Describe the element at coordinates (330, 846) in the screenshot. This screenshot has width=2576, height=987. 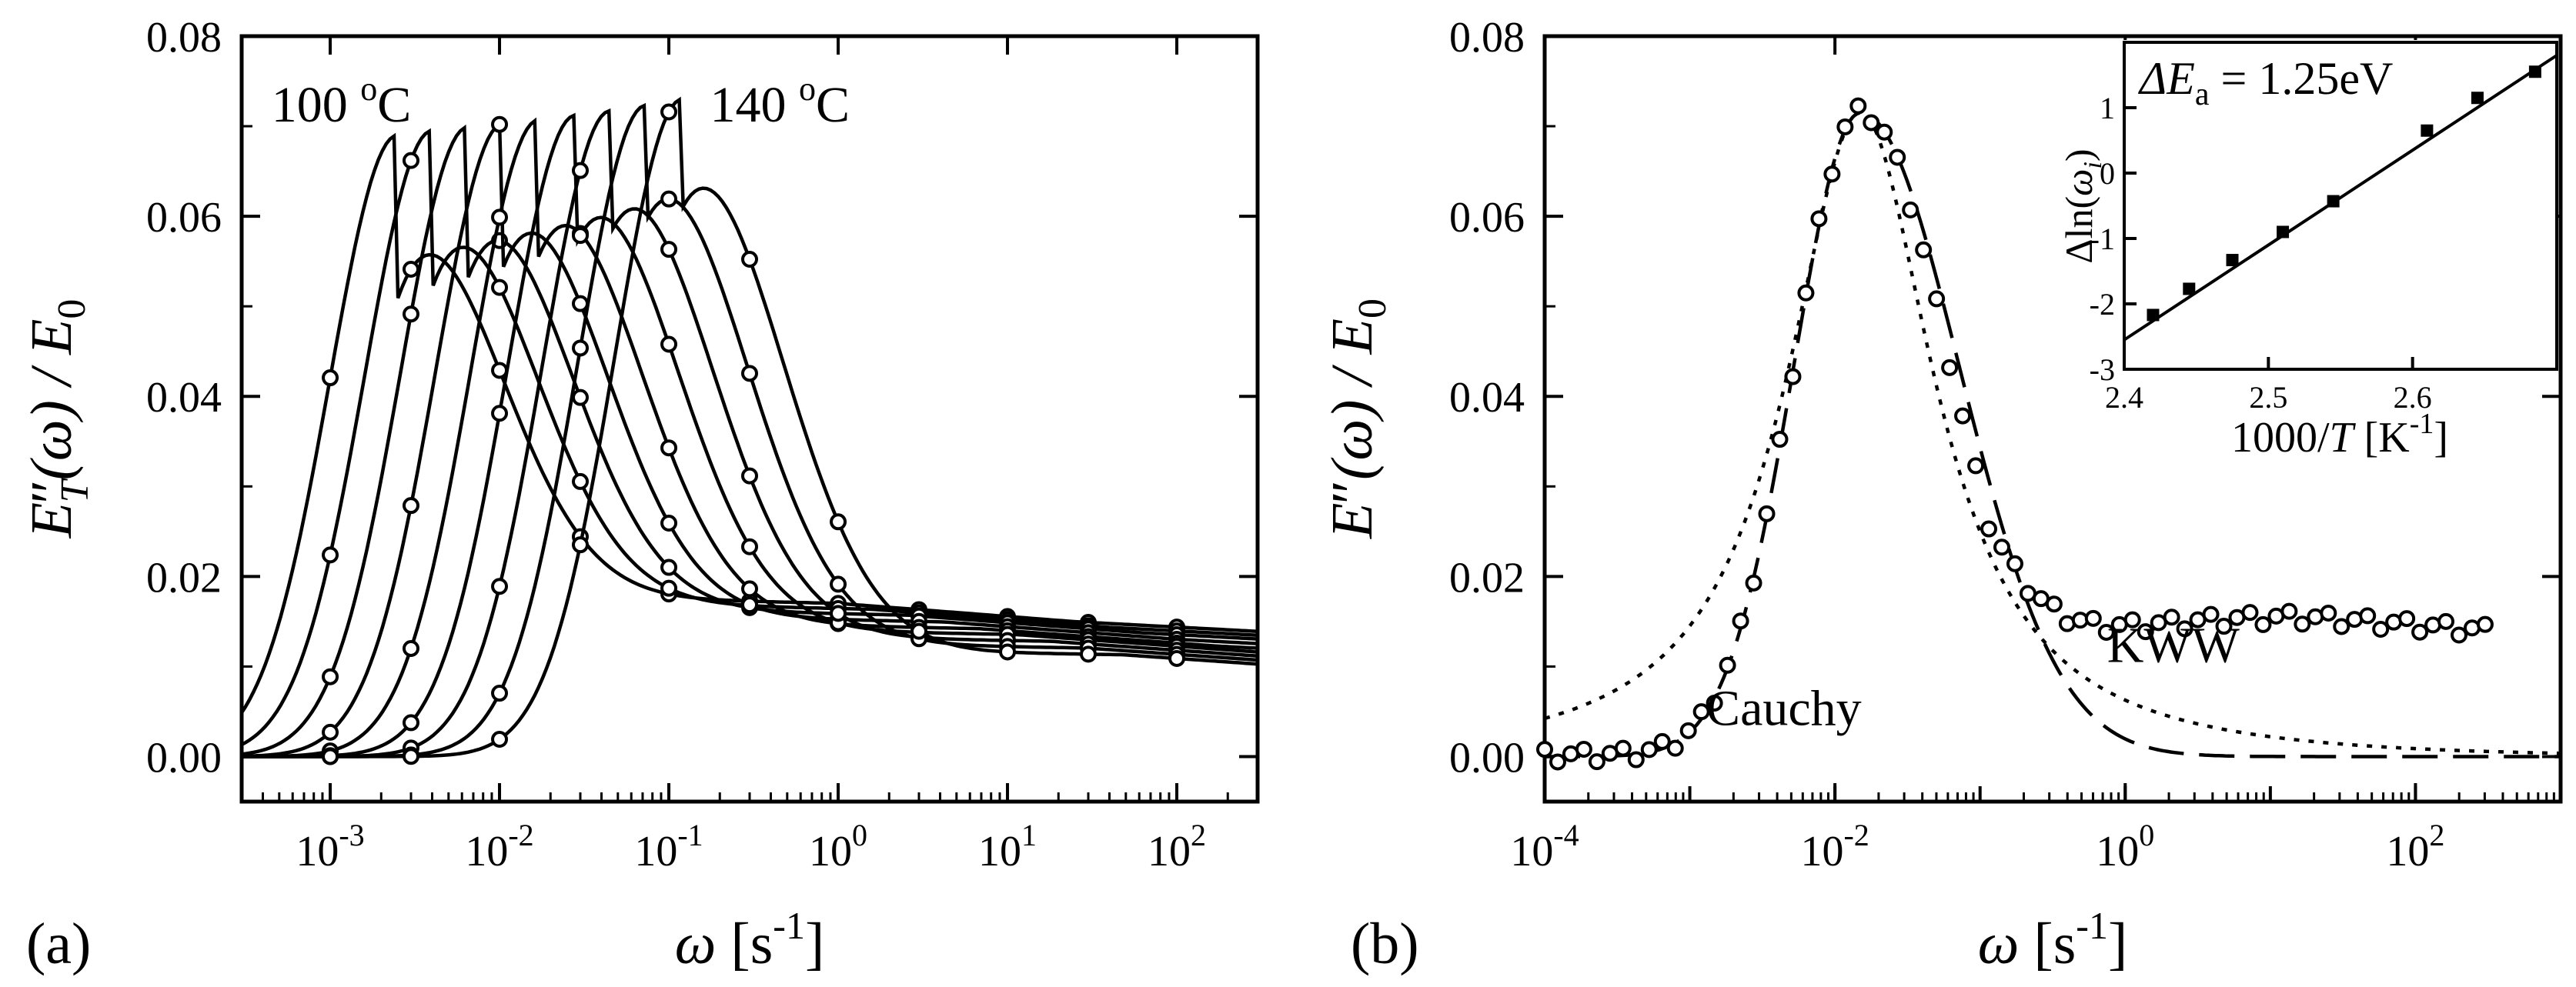
I see `x-tick-label-a-0: 10⁻³` at that location.